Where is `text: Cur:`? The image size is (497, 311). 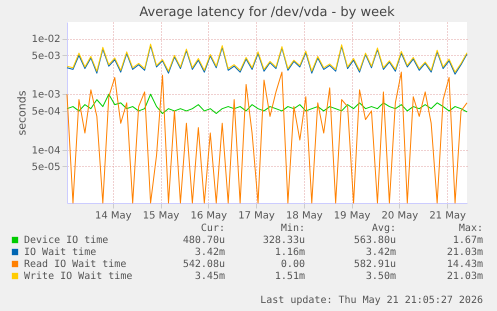 text: Cur: is located at coordinates (212, 228).